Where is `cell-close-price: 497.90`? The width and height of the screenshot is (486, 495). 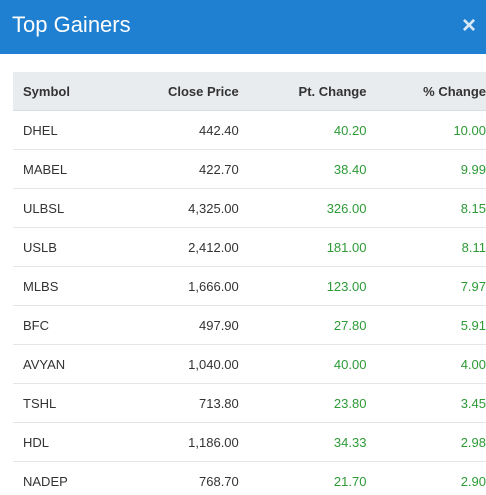
cell-close-price: 497.90 is located at coordinates (191, 325).